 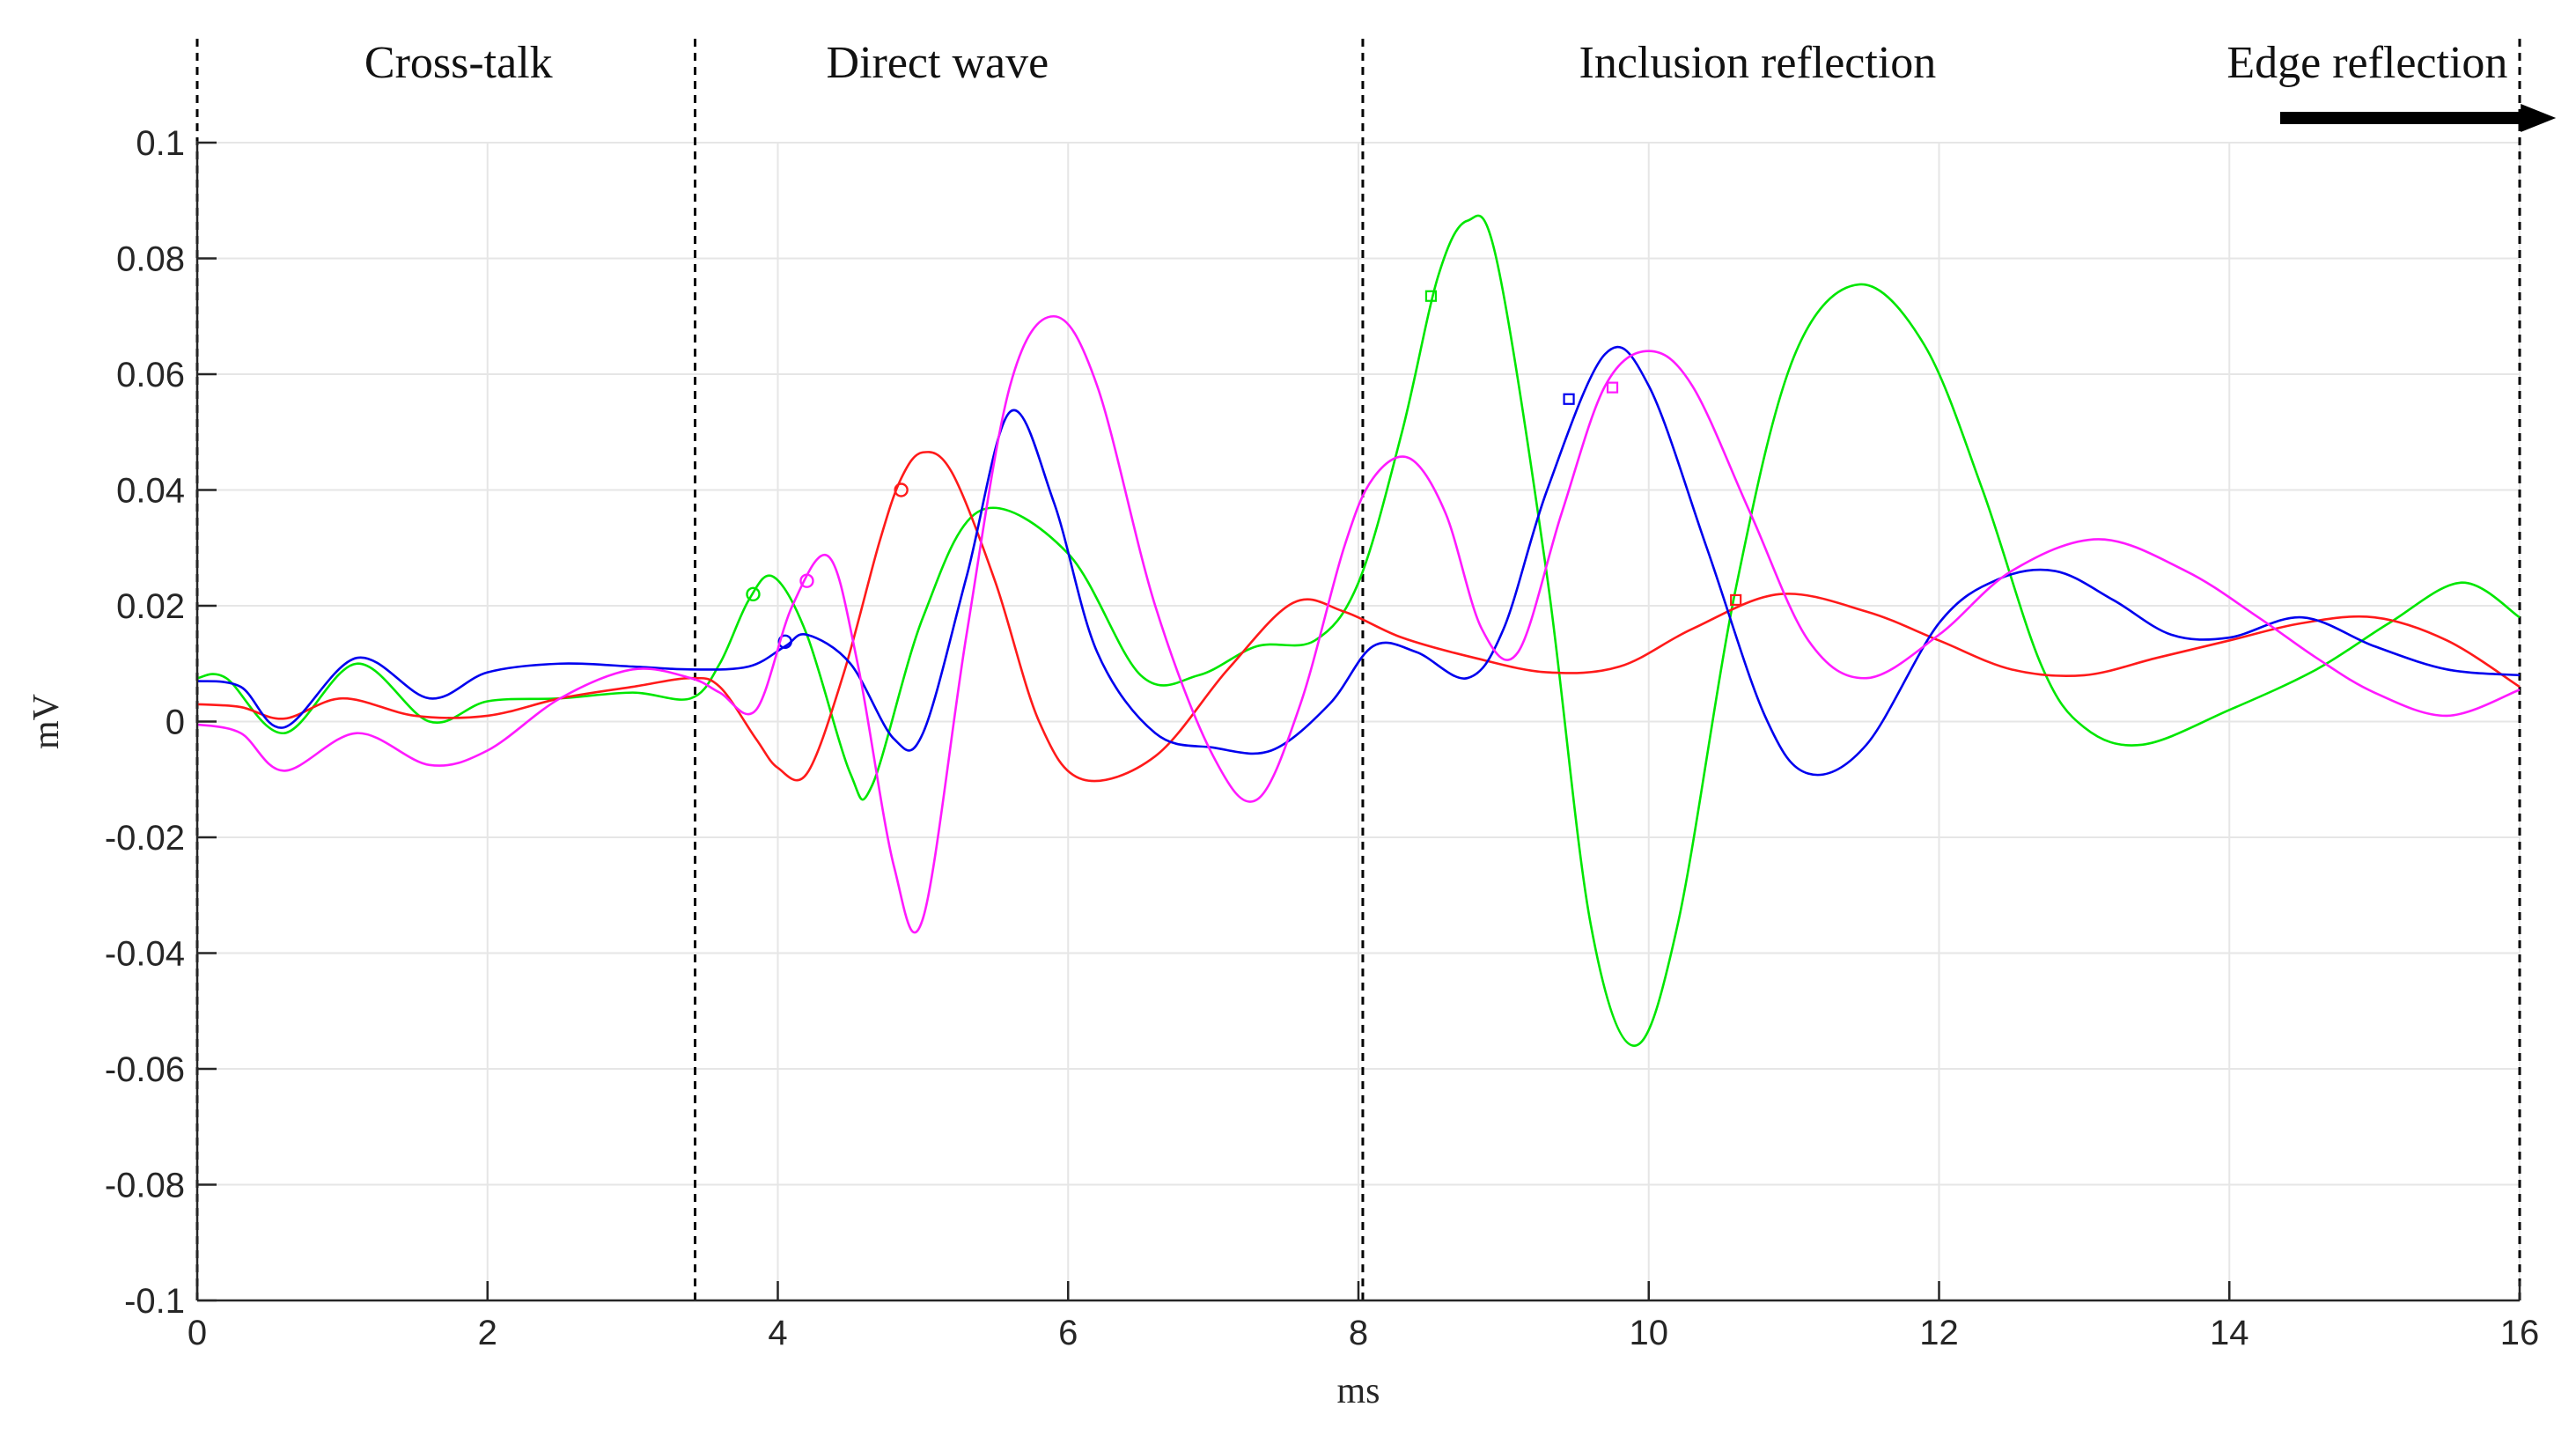 I want to click on y-tick-label: -0.08, so click(x=145, y=1186).